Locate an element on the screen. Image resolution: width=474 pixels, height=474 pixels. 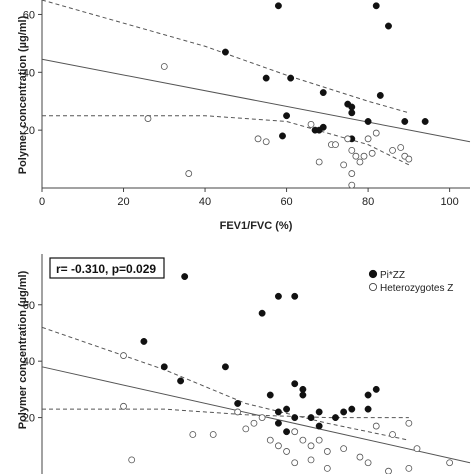
legend-label-heterozygotes: Heterozygotes Z is located at coordinates (416, 288).